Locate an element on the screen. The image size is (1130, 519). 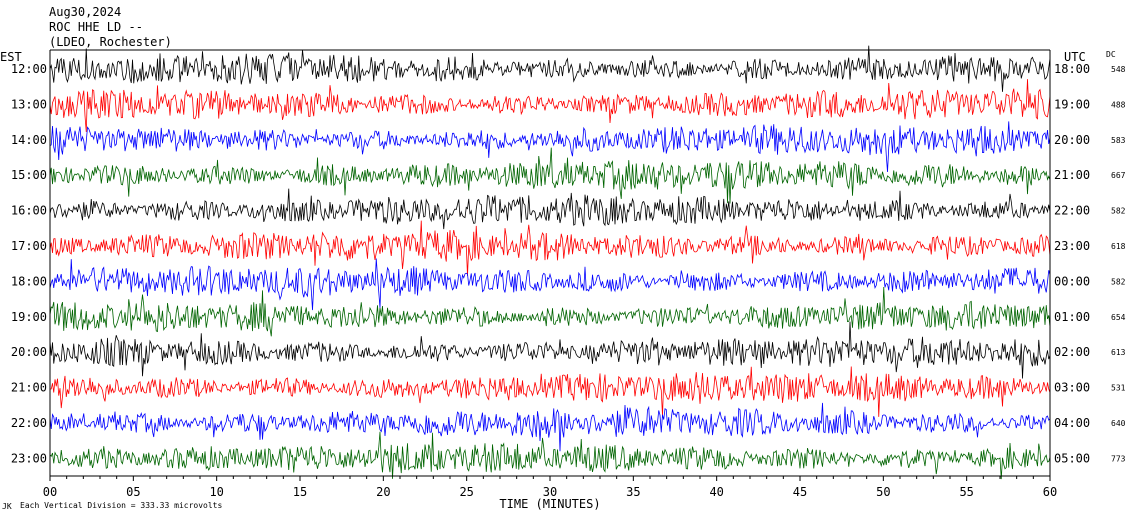
utc-tick-label: 00:00 is located at coordinates (1072, 281).